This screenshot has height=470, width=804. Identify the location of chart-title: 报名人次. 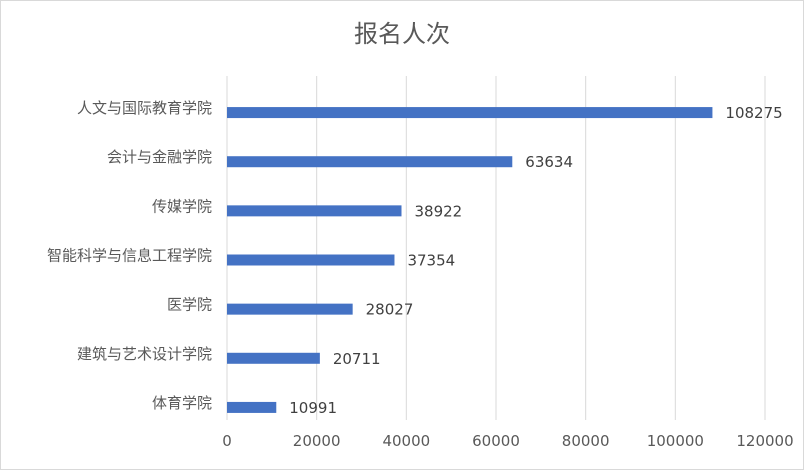
(402, 34).